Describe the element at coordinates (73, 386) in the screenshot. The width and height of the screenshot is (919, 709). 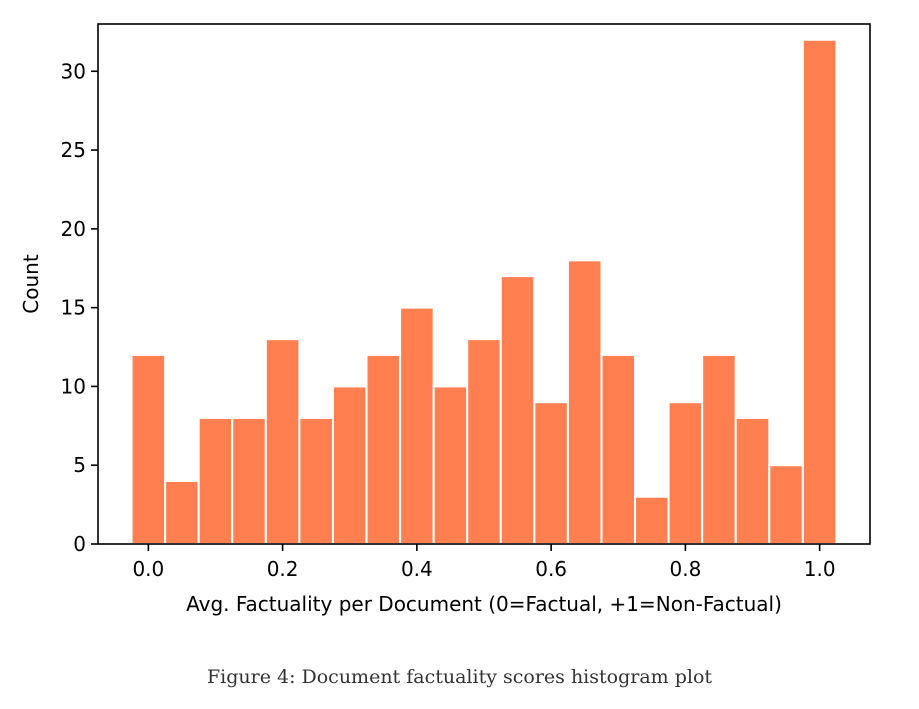
I see `y-tick-label: 10` at that location.